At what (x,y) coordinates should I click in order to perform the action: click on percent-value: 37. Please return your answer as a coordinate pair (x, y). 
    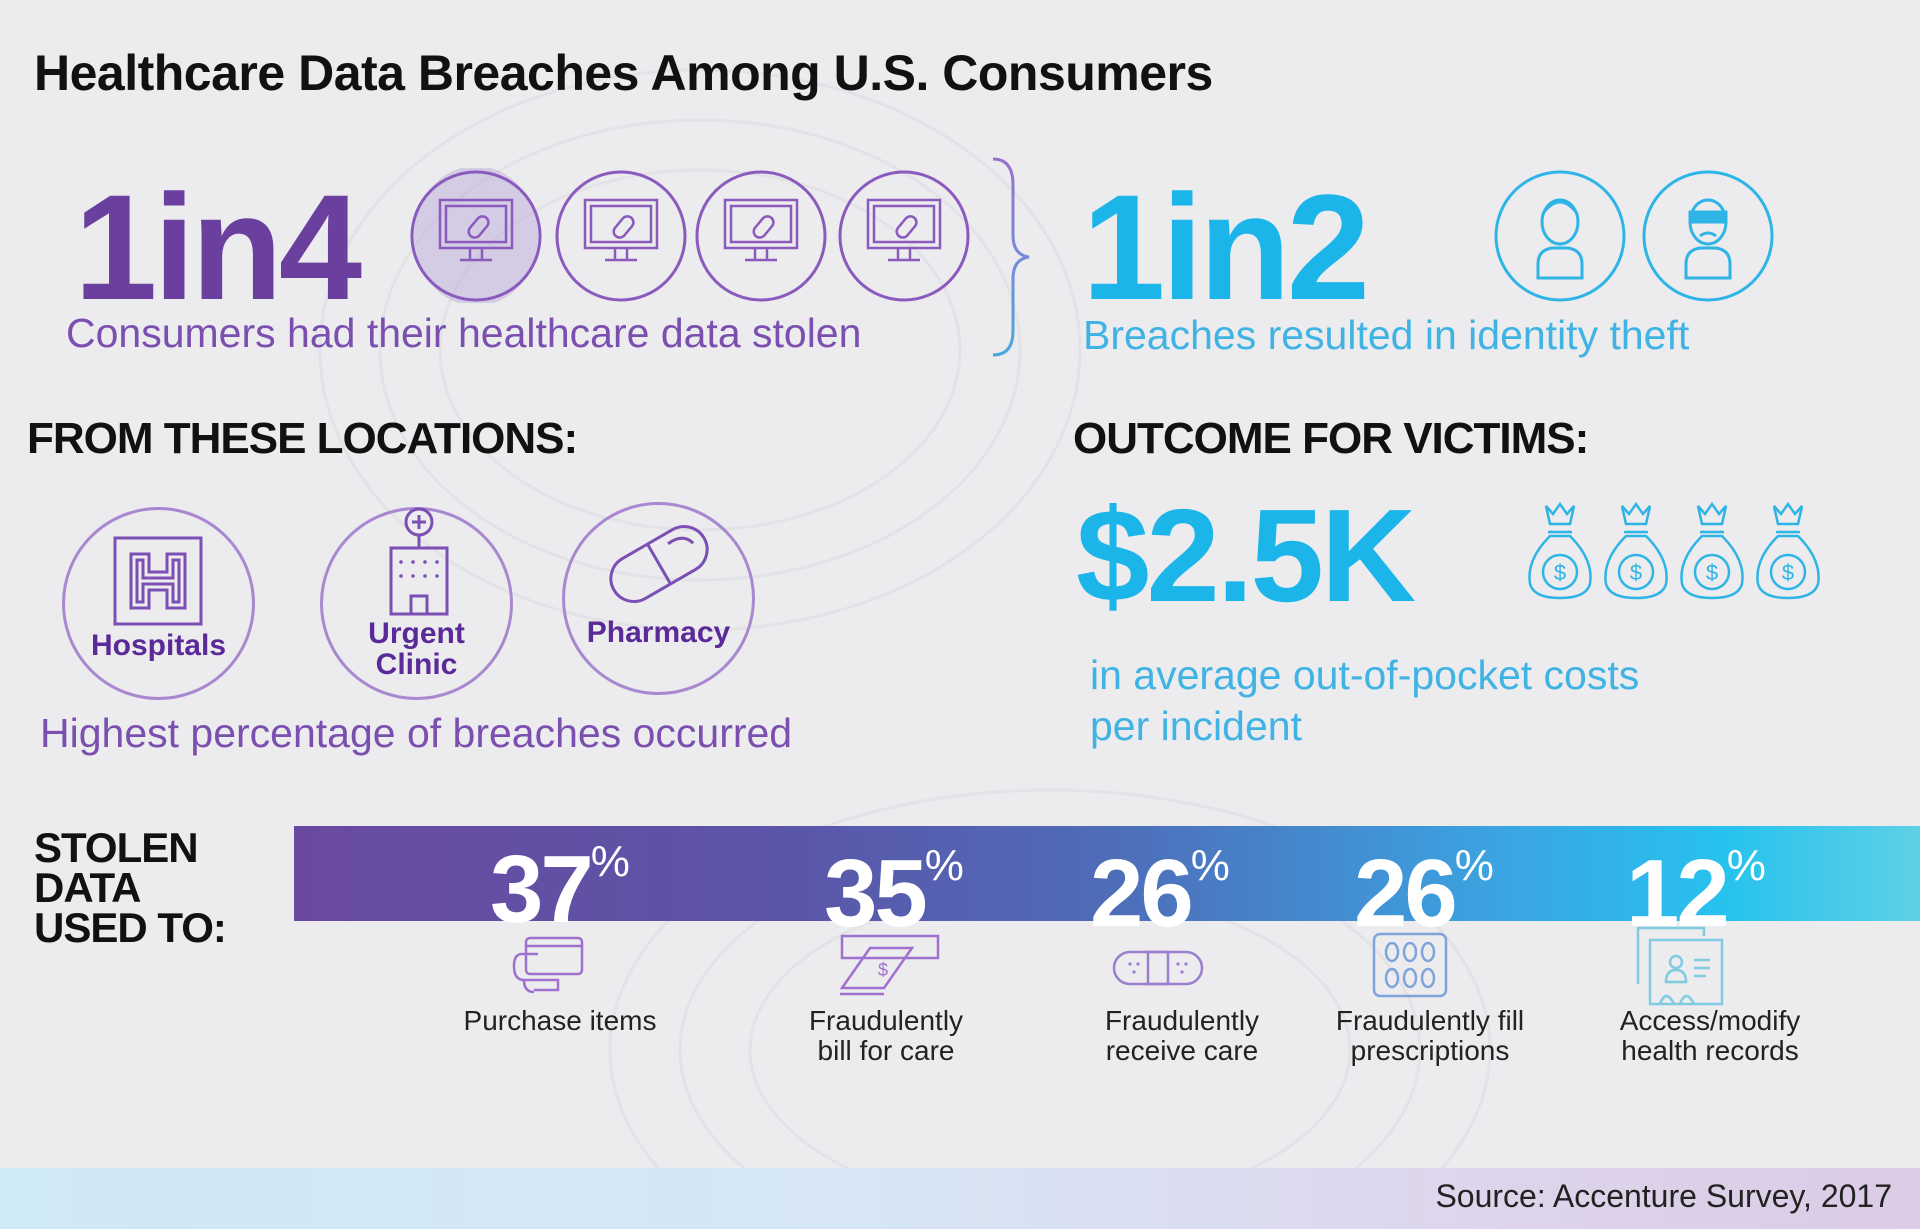
    Looking at the image, I should click on (542, 889).